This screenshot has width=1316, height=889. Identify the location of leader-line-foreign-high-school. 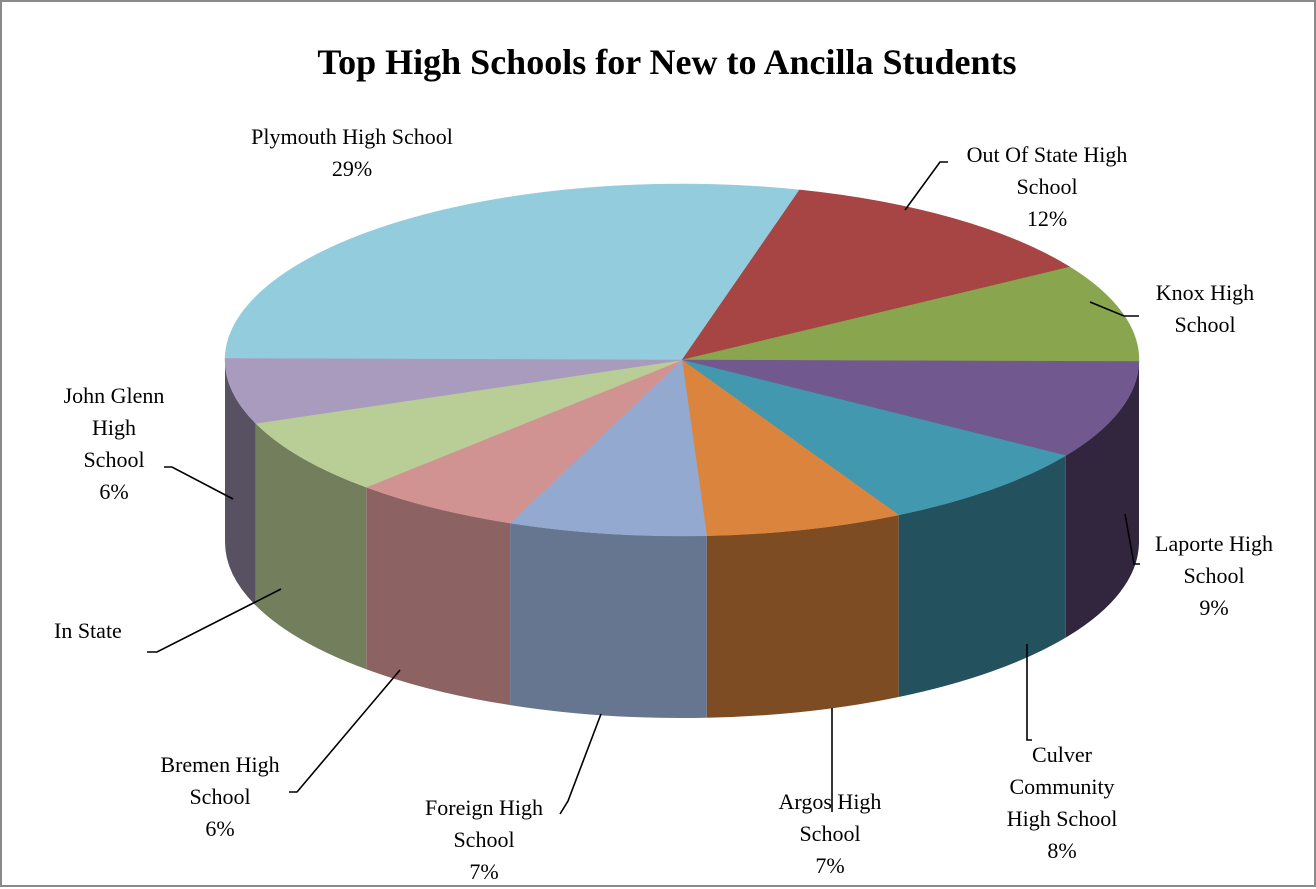
(580, 764).